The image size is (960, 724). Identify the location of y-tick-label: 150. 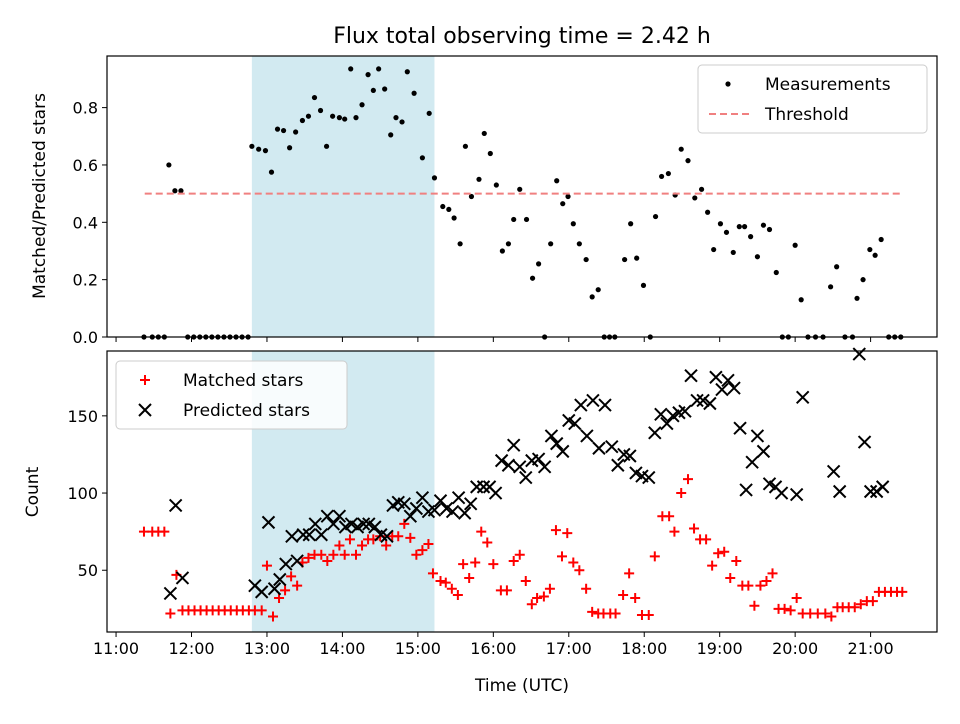
(82, 416).